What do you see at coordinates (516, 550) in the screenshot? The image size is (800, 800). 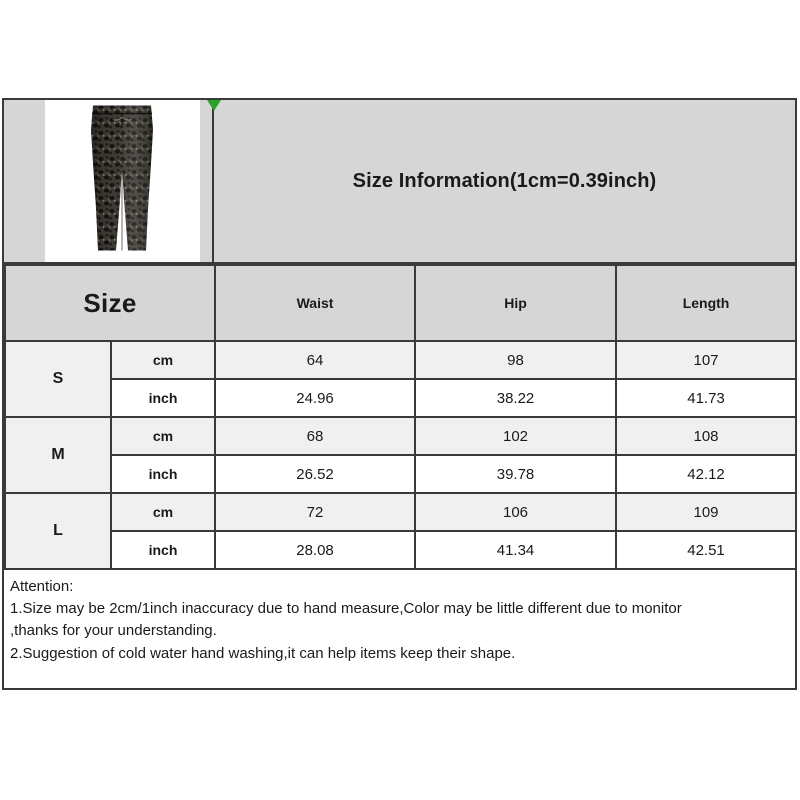 I see `cell-l-inch-hip: 41.34` at bounding box center [516, 550].